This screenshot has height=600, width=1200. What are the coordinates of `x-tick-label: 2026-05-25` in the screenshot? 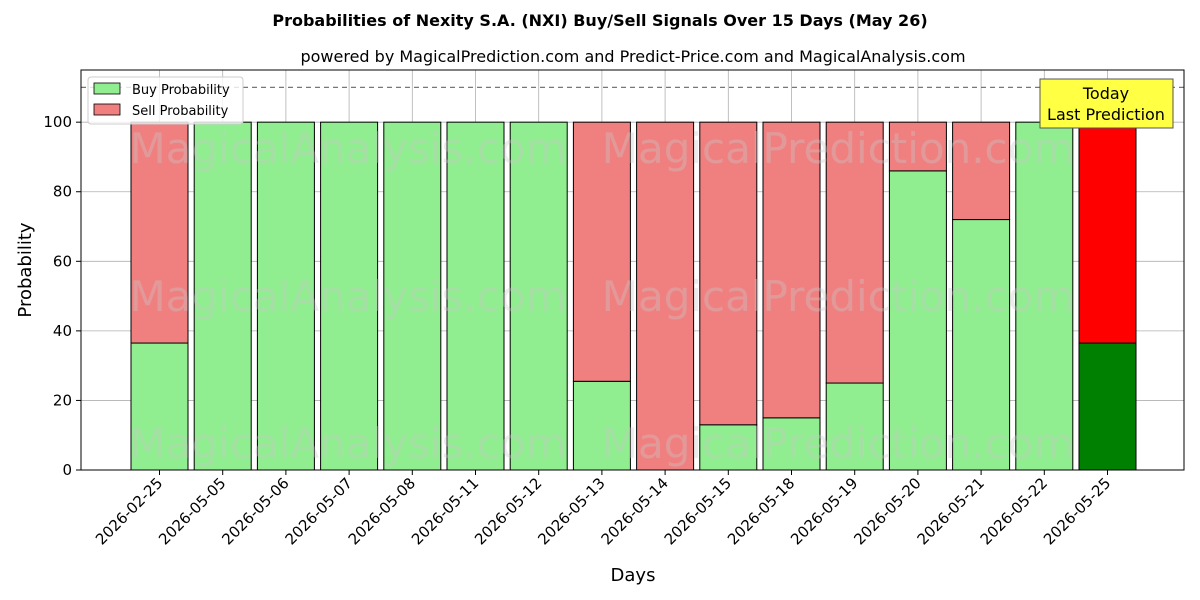 It's located at (1077, 511).